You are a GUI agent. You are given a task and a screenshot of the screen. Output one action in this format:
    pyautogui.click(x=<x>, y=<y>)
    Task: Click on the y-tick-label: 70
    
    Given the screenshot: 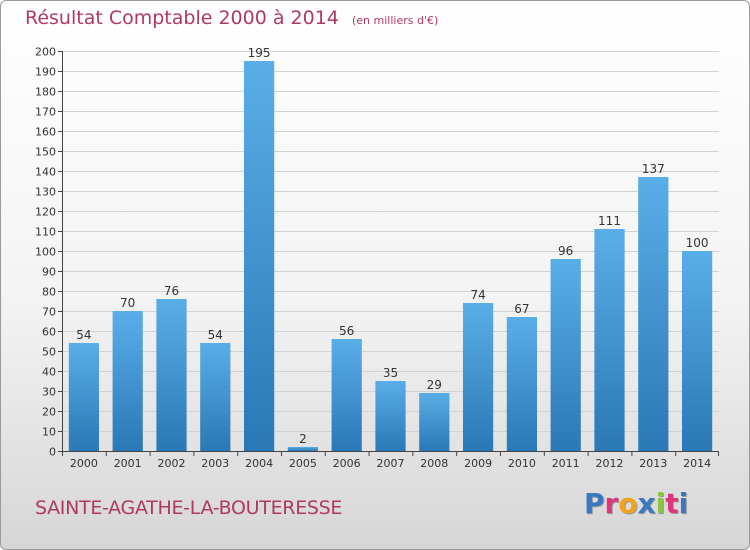 What is the action you would take?
    pyautogui.click(x=49, y=312)
    